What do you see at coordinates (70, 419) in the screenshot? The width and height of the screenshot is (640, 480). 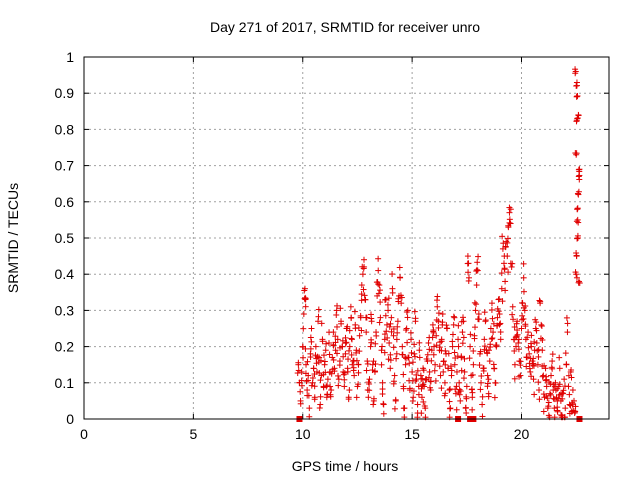 I see `y-tick-label: 0` at bounding box center [70, 419].